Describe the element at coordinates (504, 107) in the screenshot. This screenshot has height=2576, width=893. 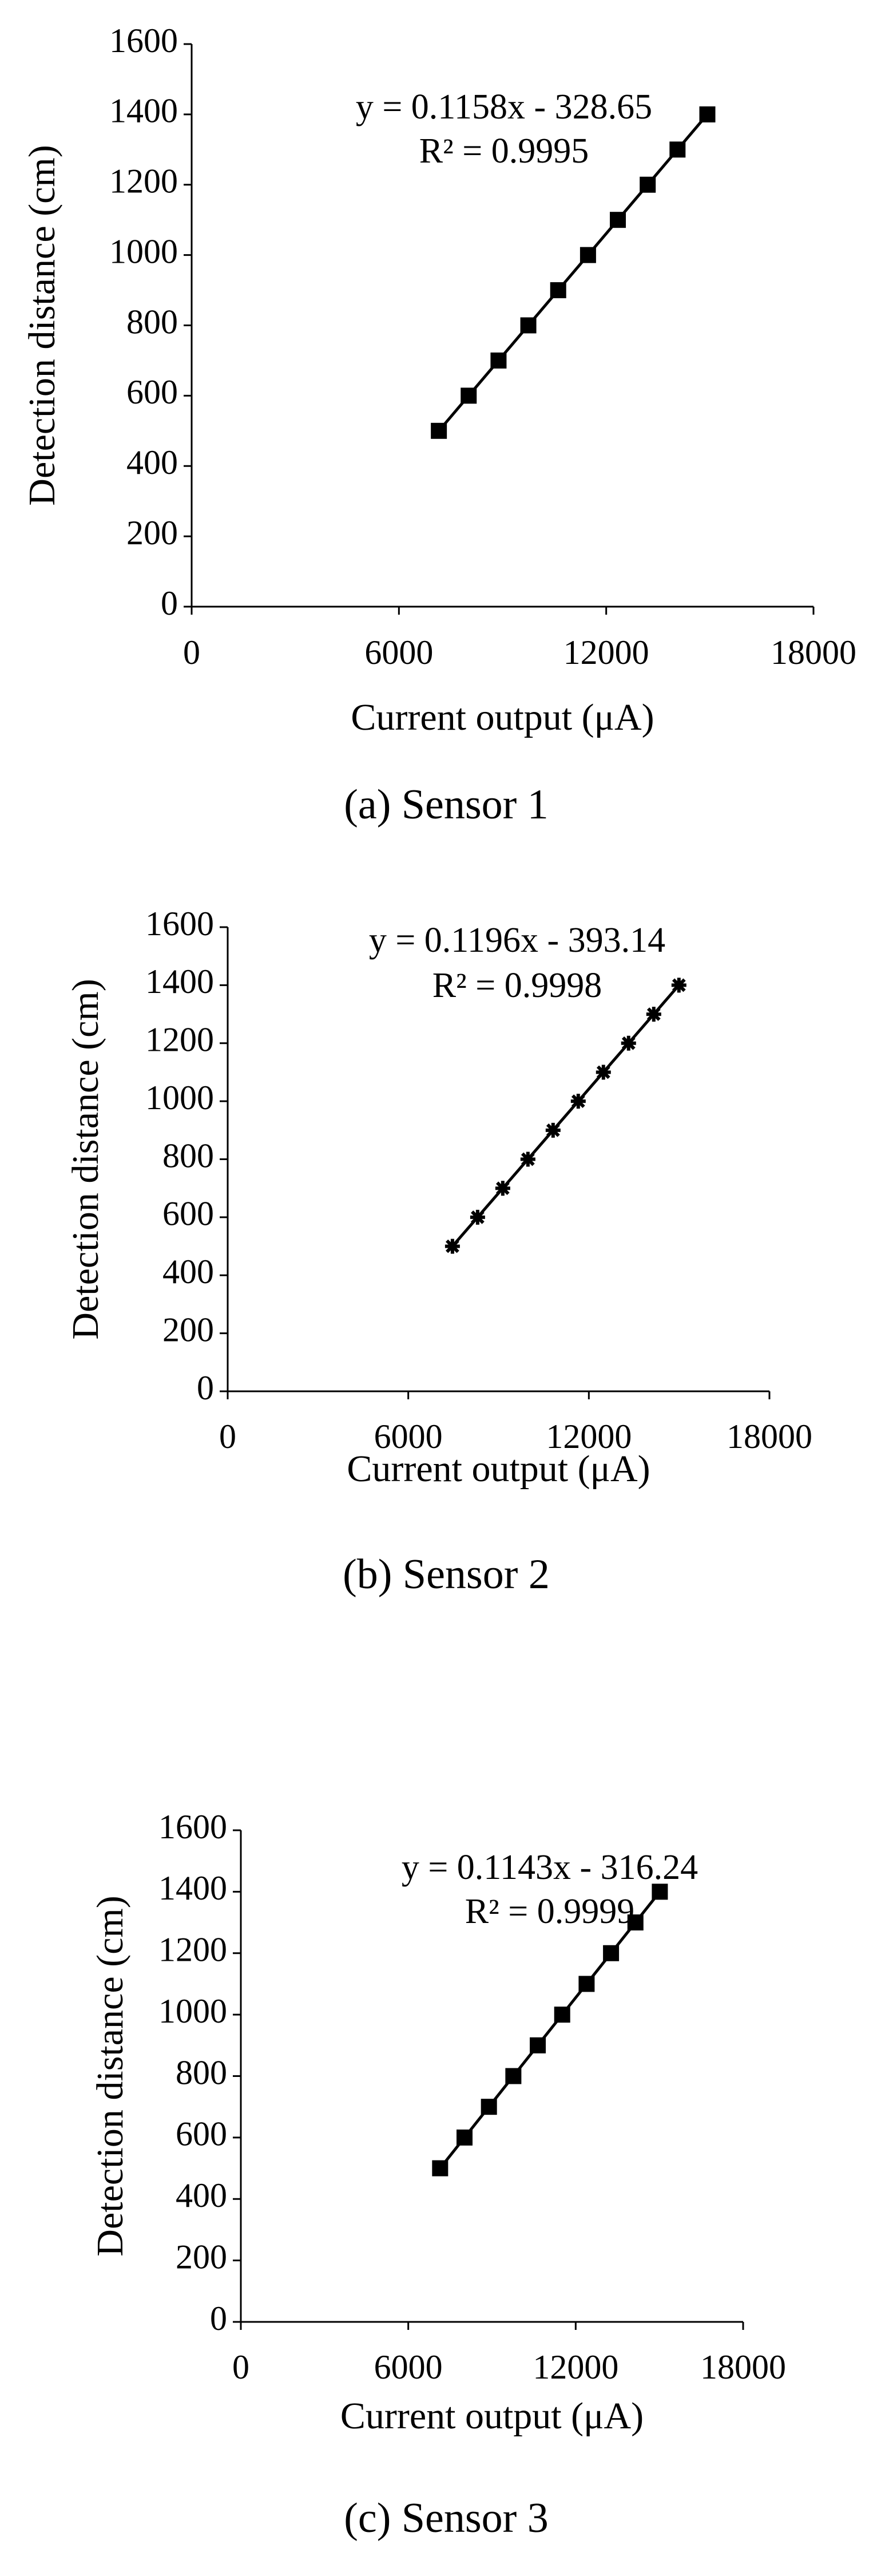
I see `trend-equation: y = 0.1158x - 328.65` at that location.